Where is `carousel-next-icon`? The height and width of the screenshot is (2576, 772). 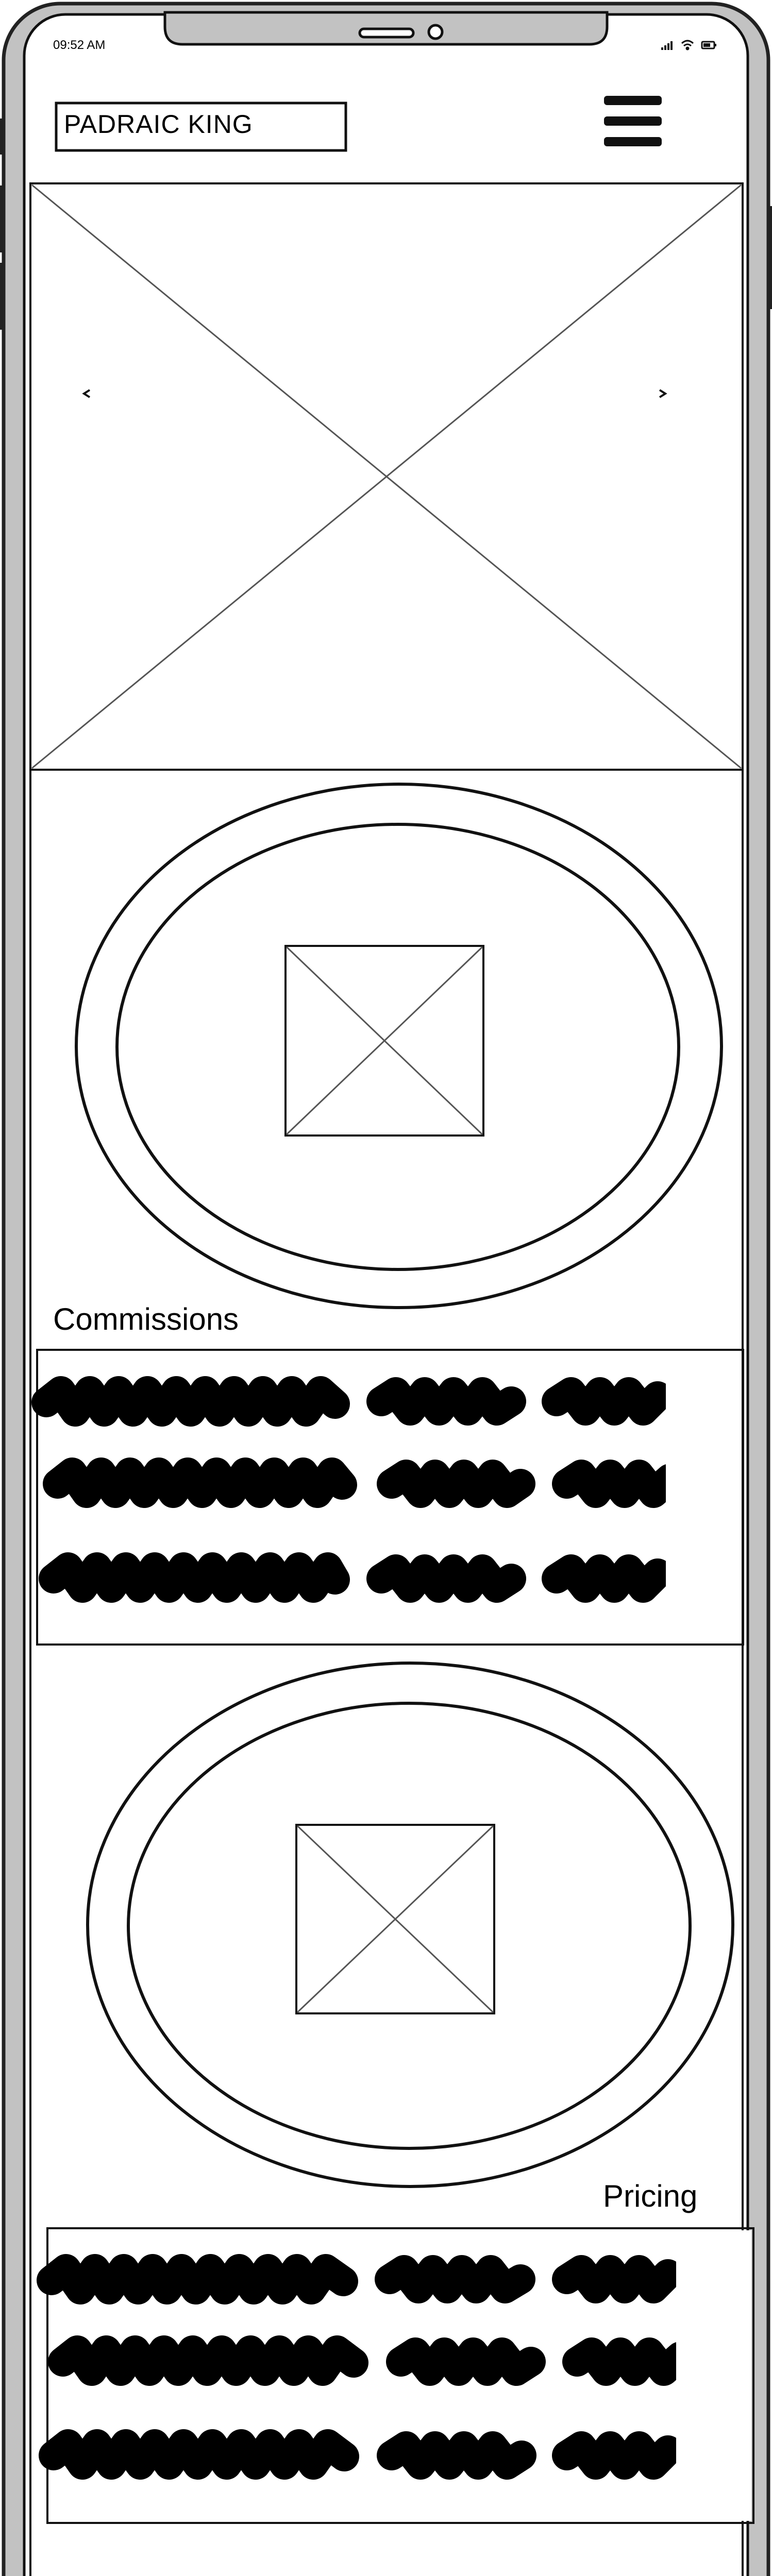 carousel-next-icon is located at coordinates (663, 393).